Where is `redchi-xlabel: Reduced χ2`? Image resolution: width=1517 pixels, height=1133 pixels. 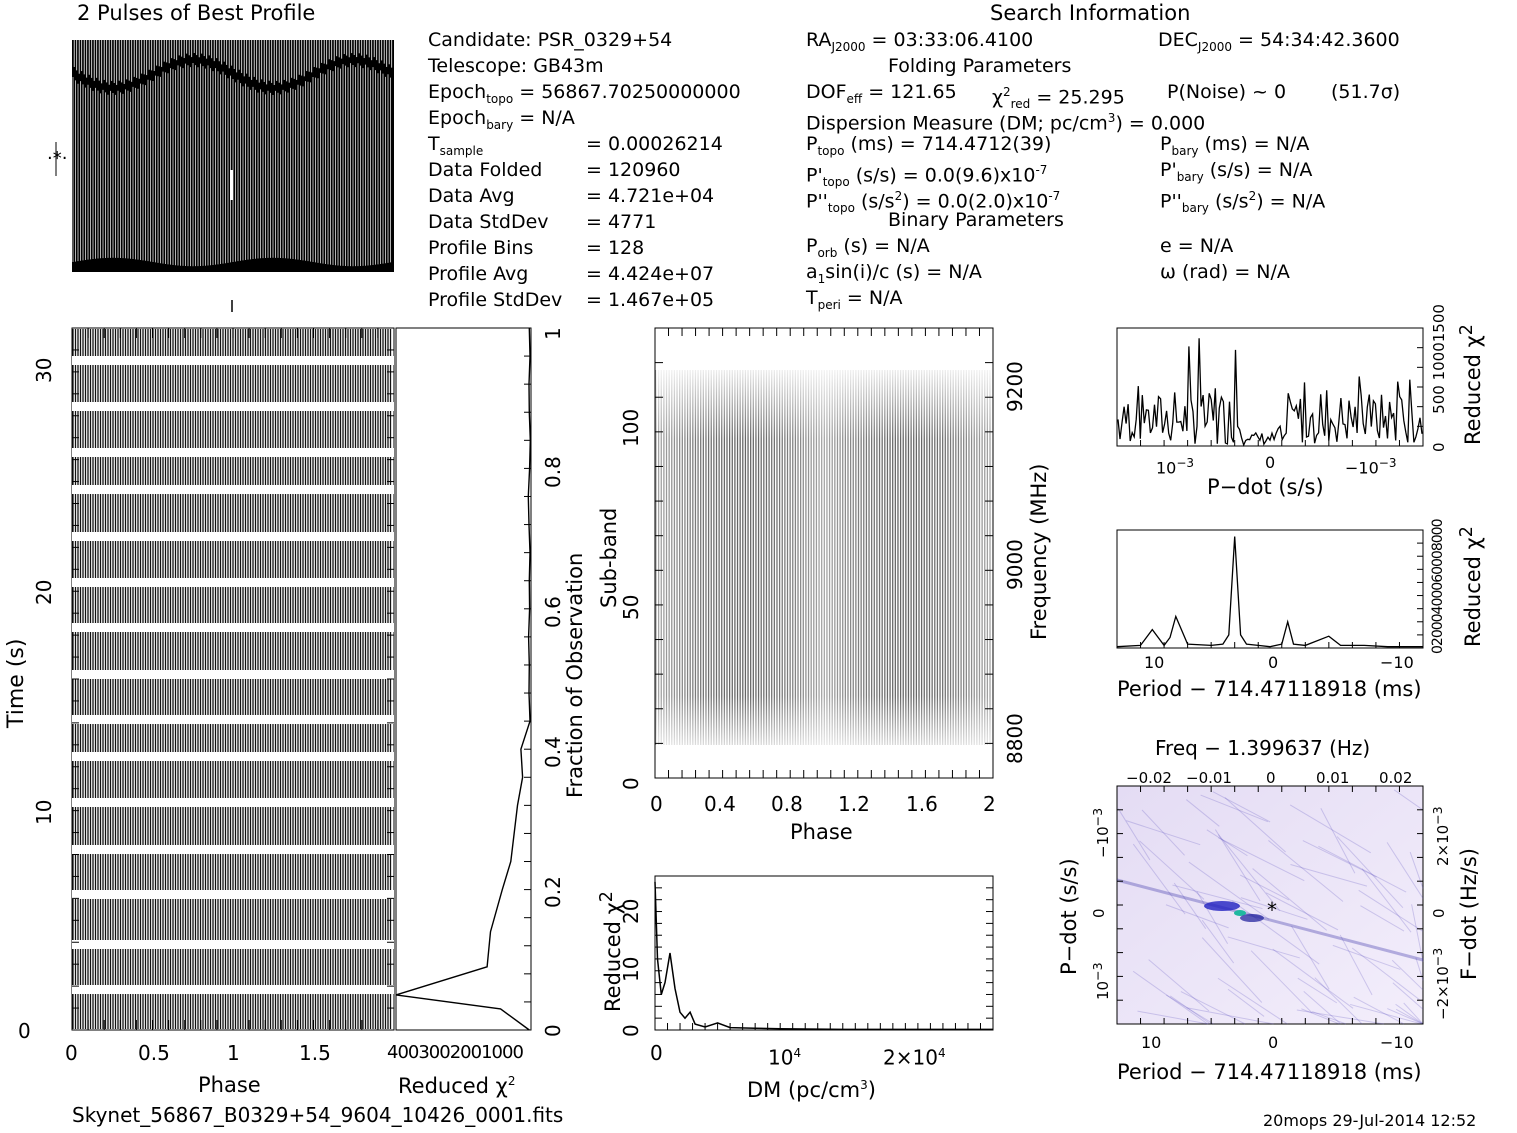
redchi-xlabel: Reduced χ2 is located at coordinates (457, 1086).